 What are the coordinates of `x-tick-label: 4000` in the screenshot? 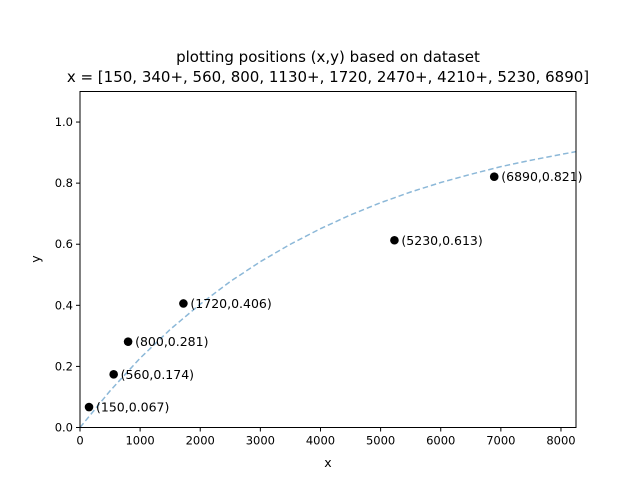 It's located at (320, 441).